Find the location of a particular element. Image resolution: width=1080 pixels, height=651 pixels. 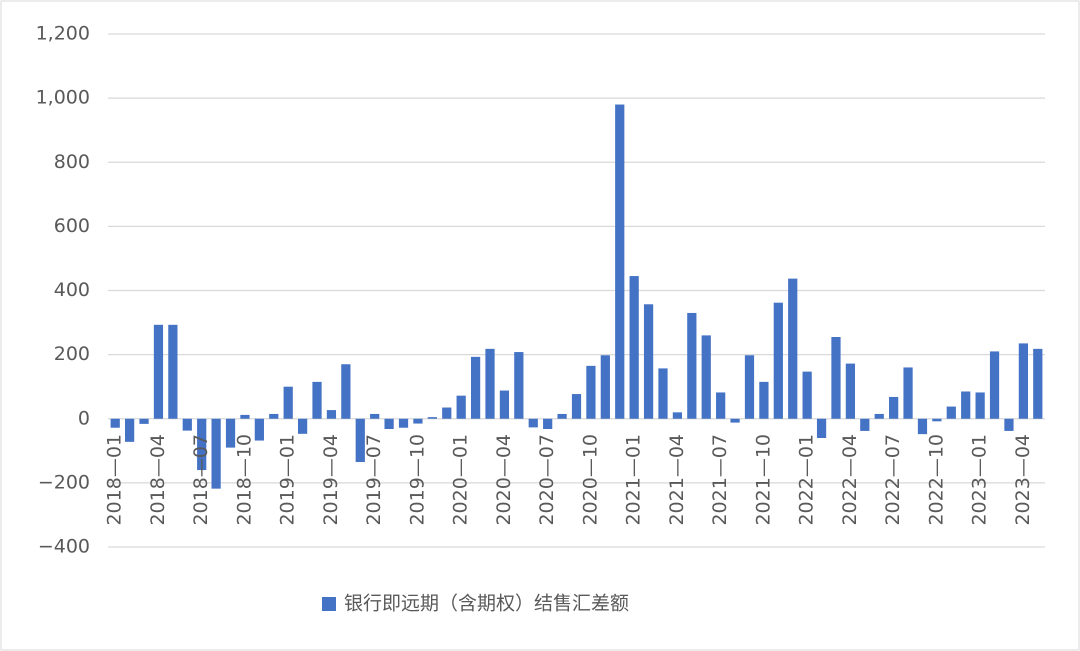

x-tick-label: 2020—04 is located at coordinates (504, 480).